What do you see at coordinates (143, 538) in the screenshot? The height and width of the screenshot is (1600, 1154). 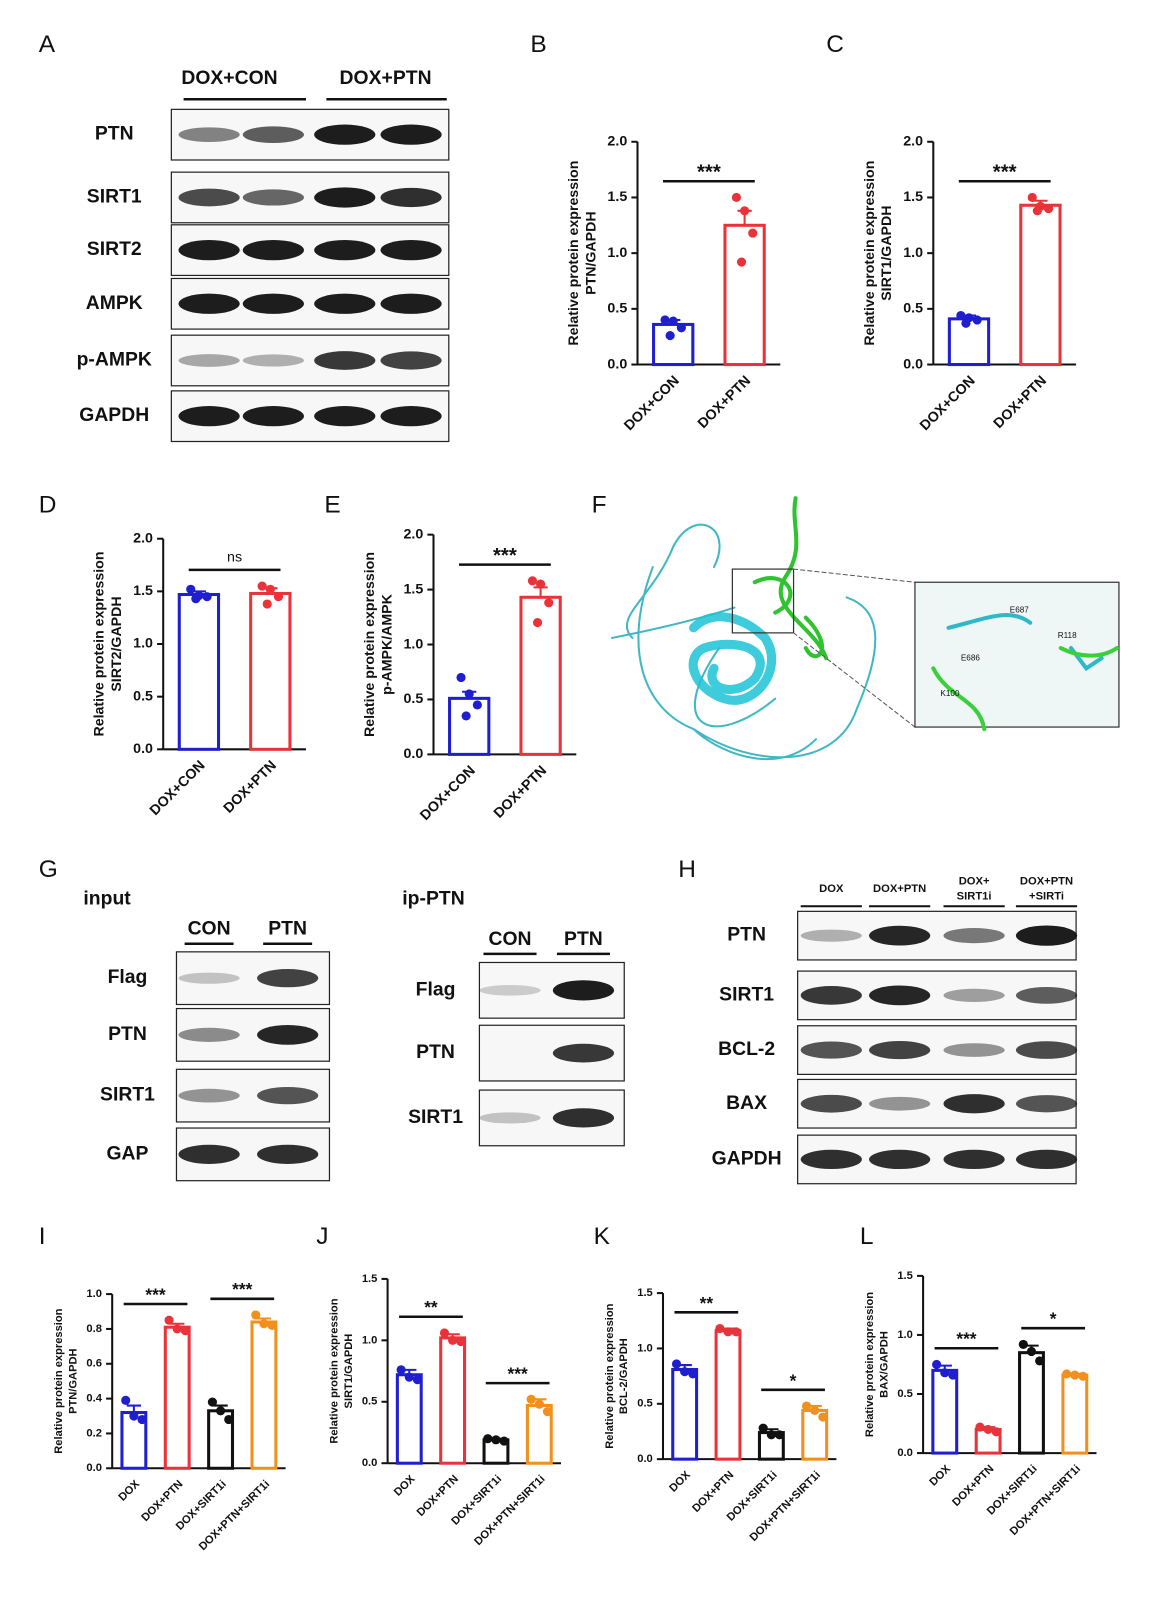 I see `y-tick-label: 2.0` at bounding box center [143, 538].